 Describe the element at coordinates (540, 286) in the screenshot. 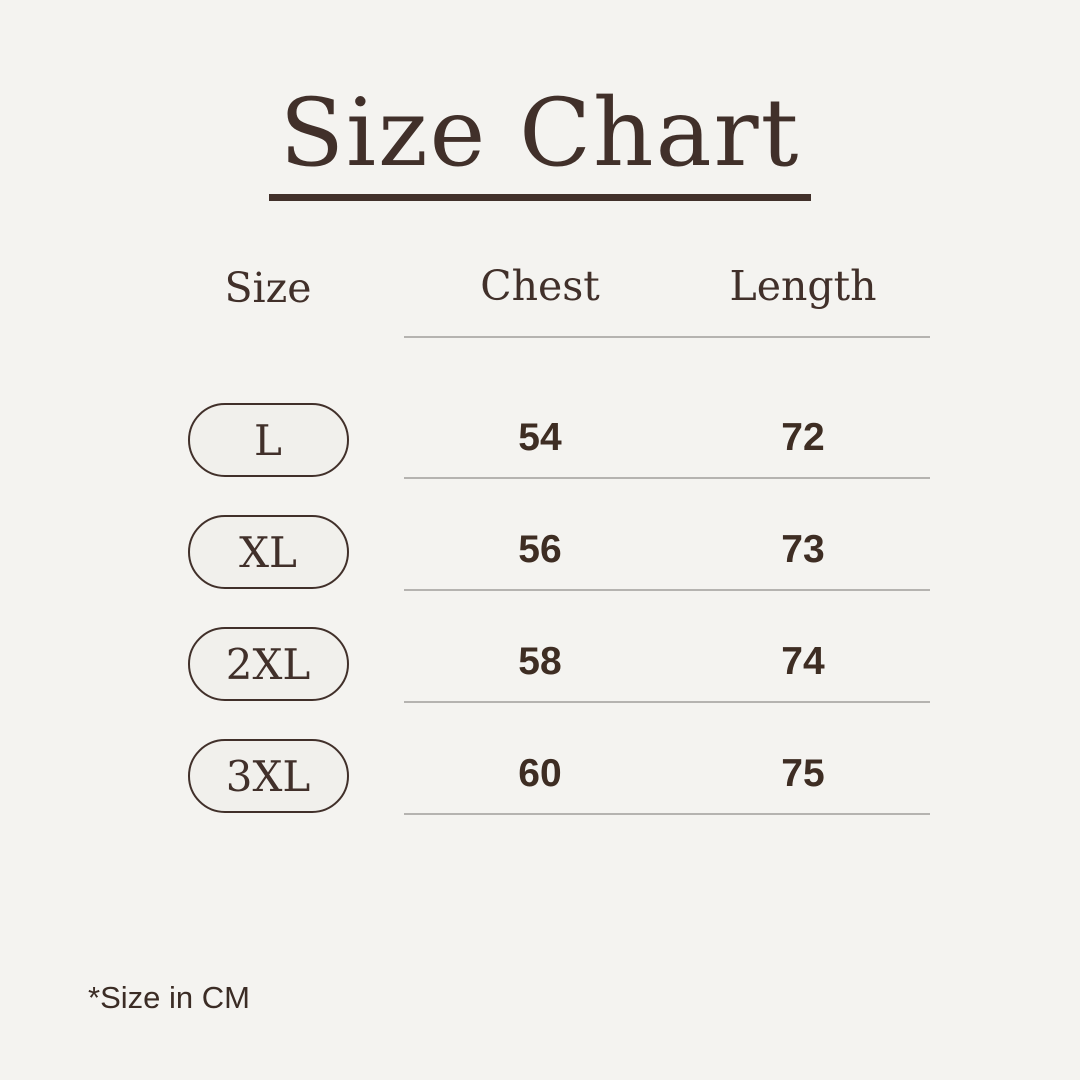

I see `chest-column-header: Chest` at that location.